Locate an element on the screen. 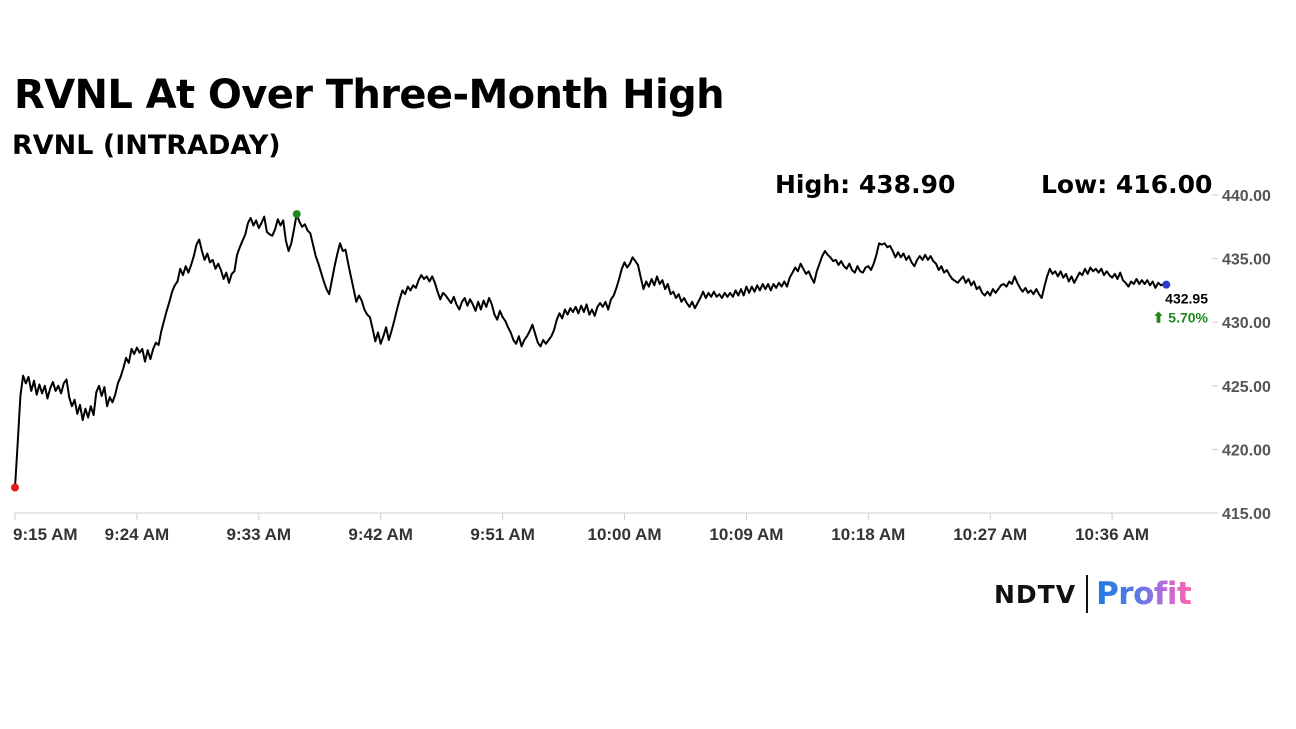 This screenshot has width=1296, height=729. x-tick-label: 9:33 AM is located at coordinates (259, 534).